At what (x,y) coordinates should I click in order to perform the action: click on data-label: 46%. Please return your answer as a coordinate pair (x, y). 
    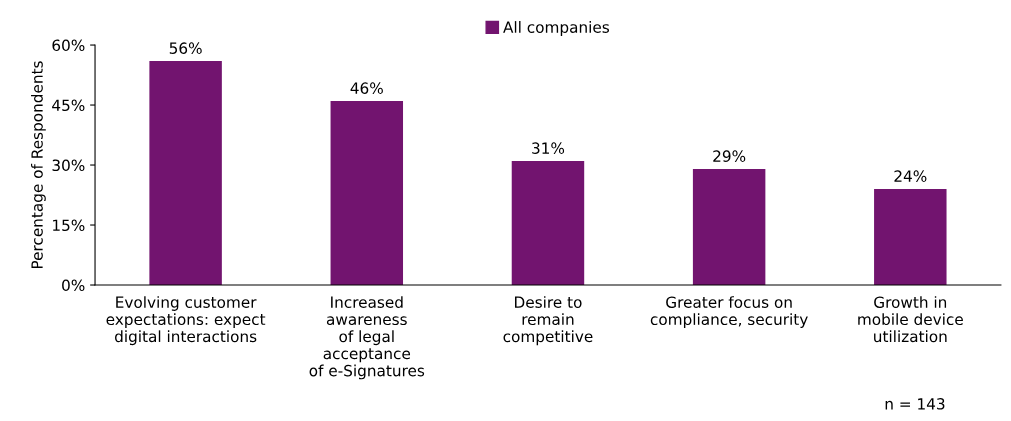
    Looking at the image, I should click on (366, 88).